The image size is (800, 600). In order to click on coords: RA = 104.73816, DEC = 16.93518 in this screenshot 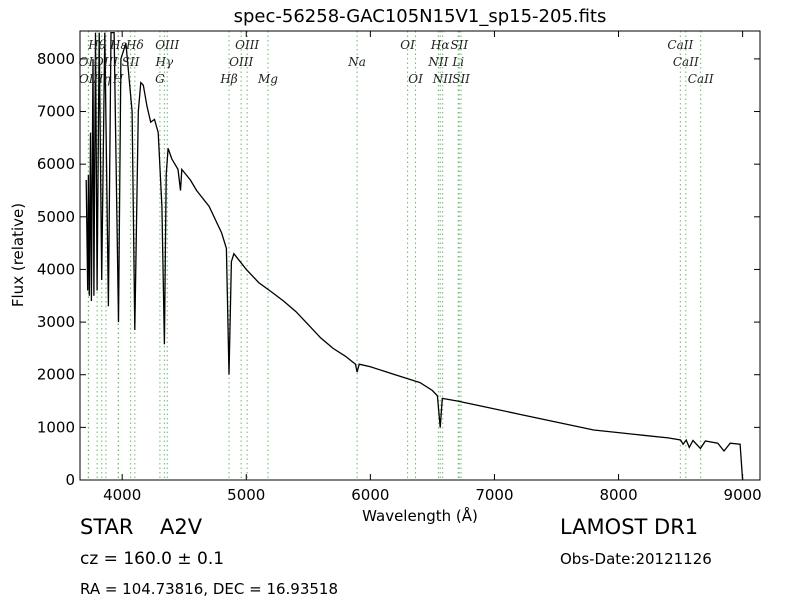, I will do `click(209, 589)`.